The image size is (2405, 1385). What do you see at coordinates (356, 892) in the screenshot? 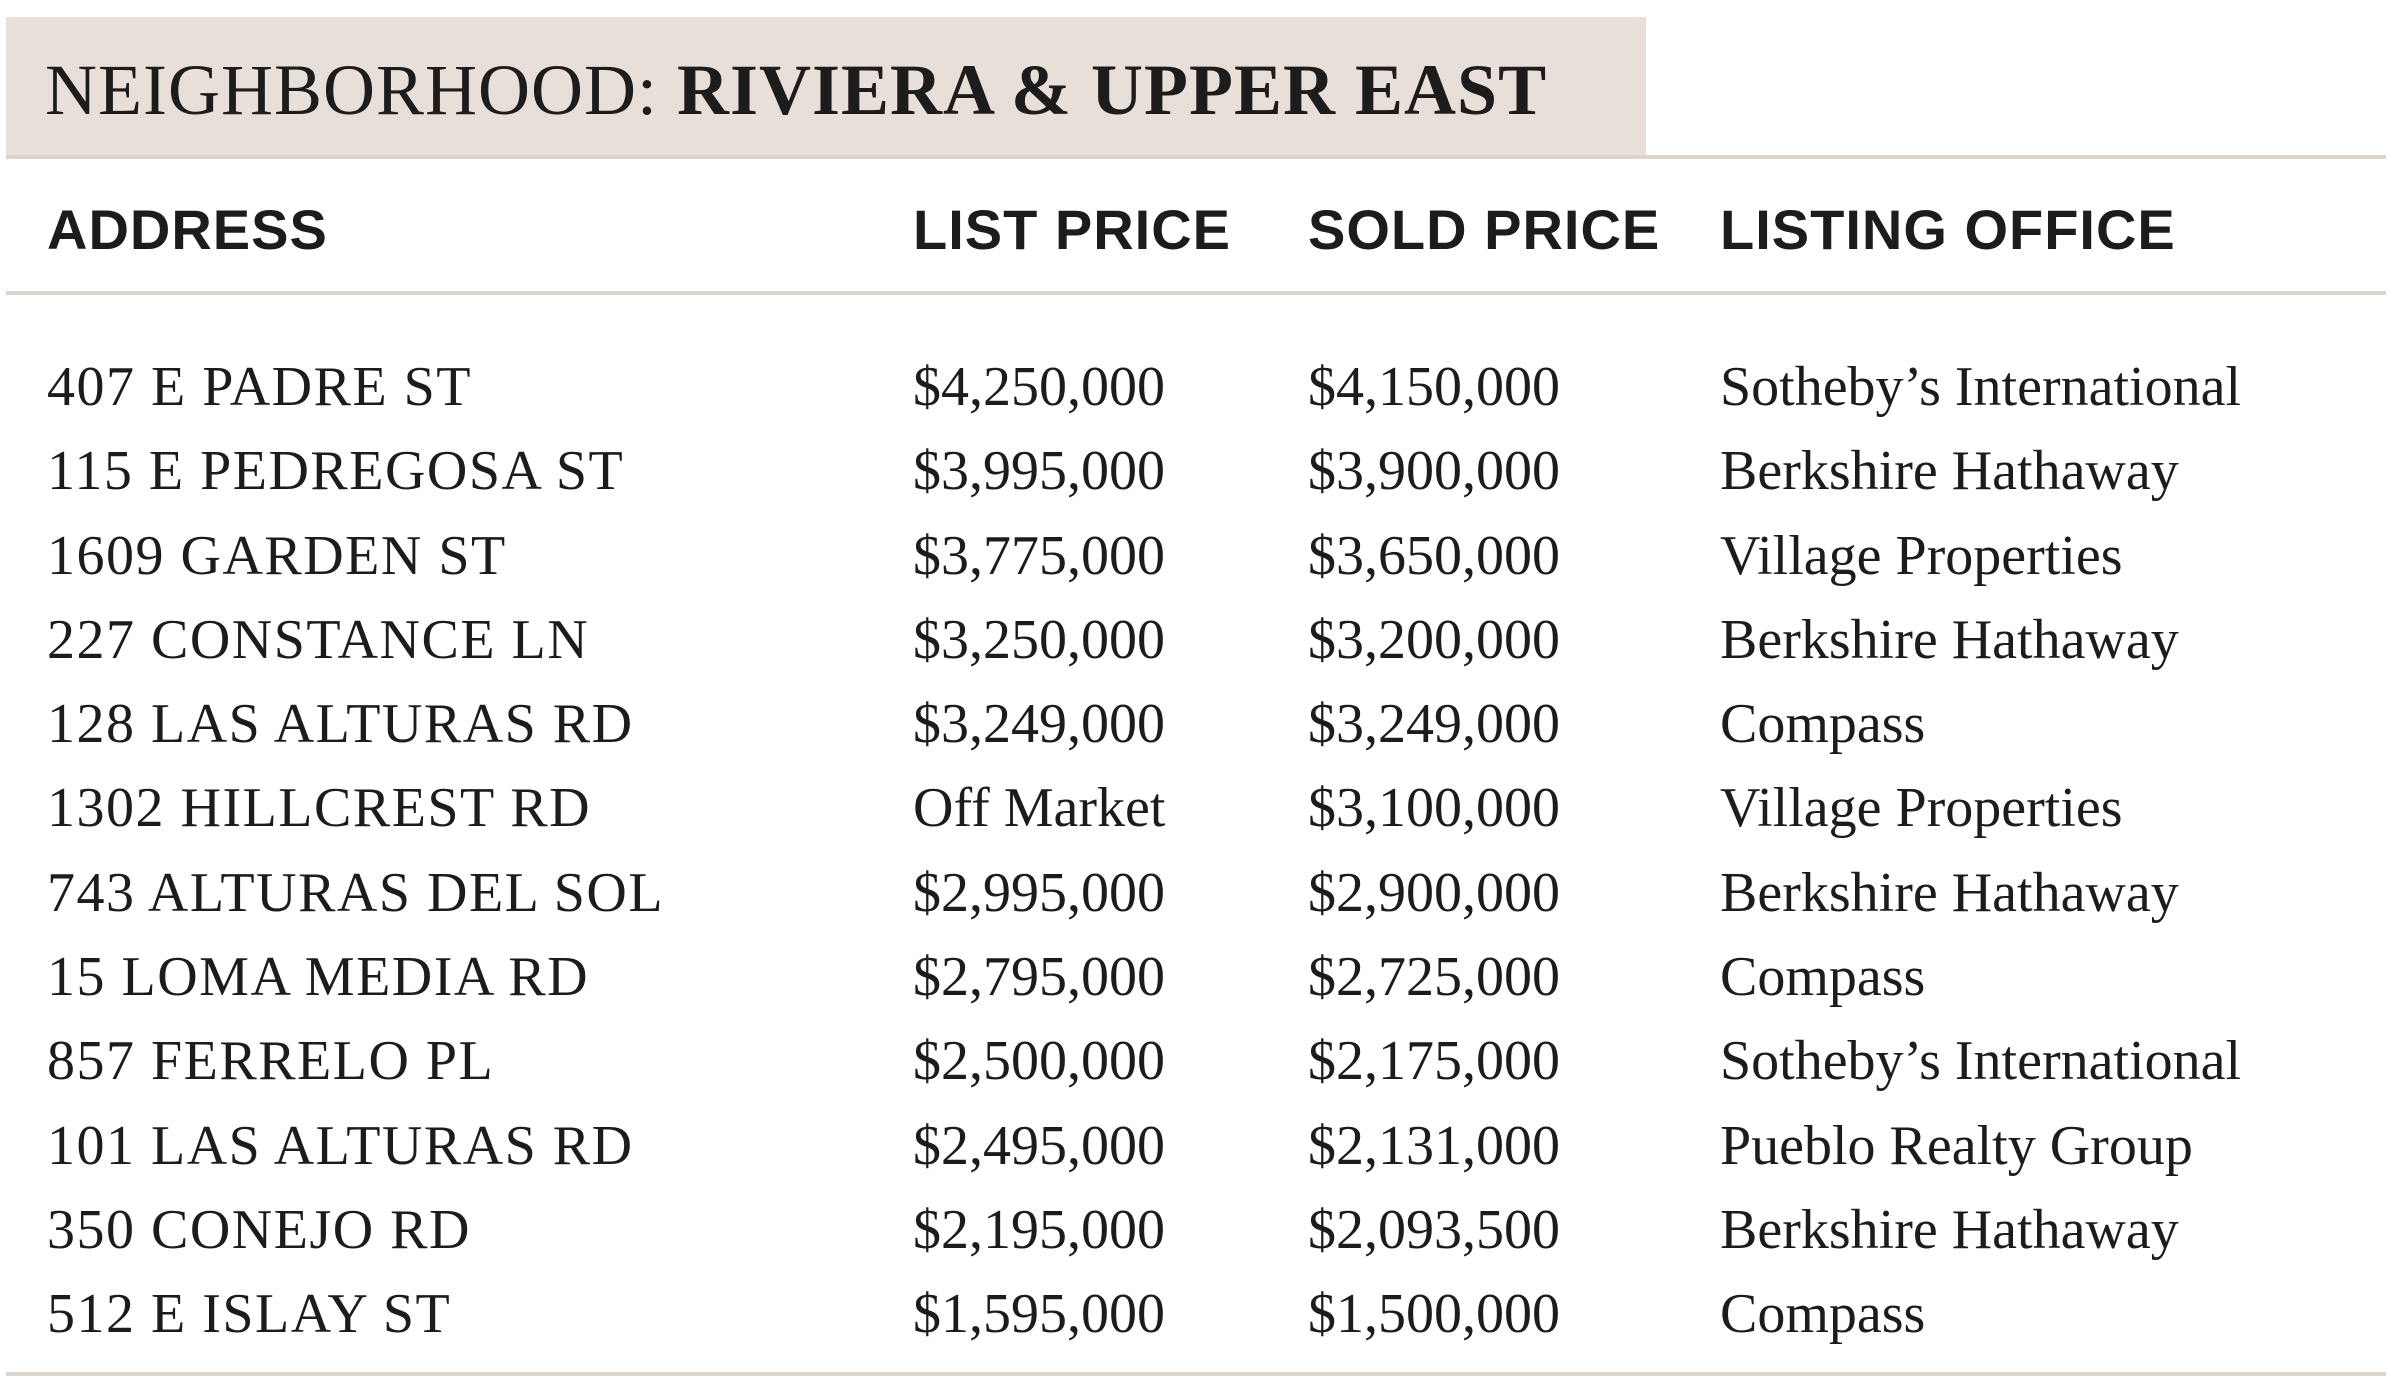
I see `address-cell: 743 ALTURAS DEL SOL` at bounding box center [356, 892].